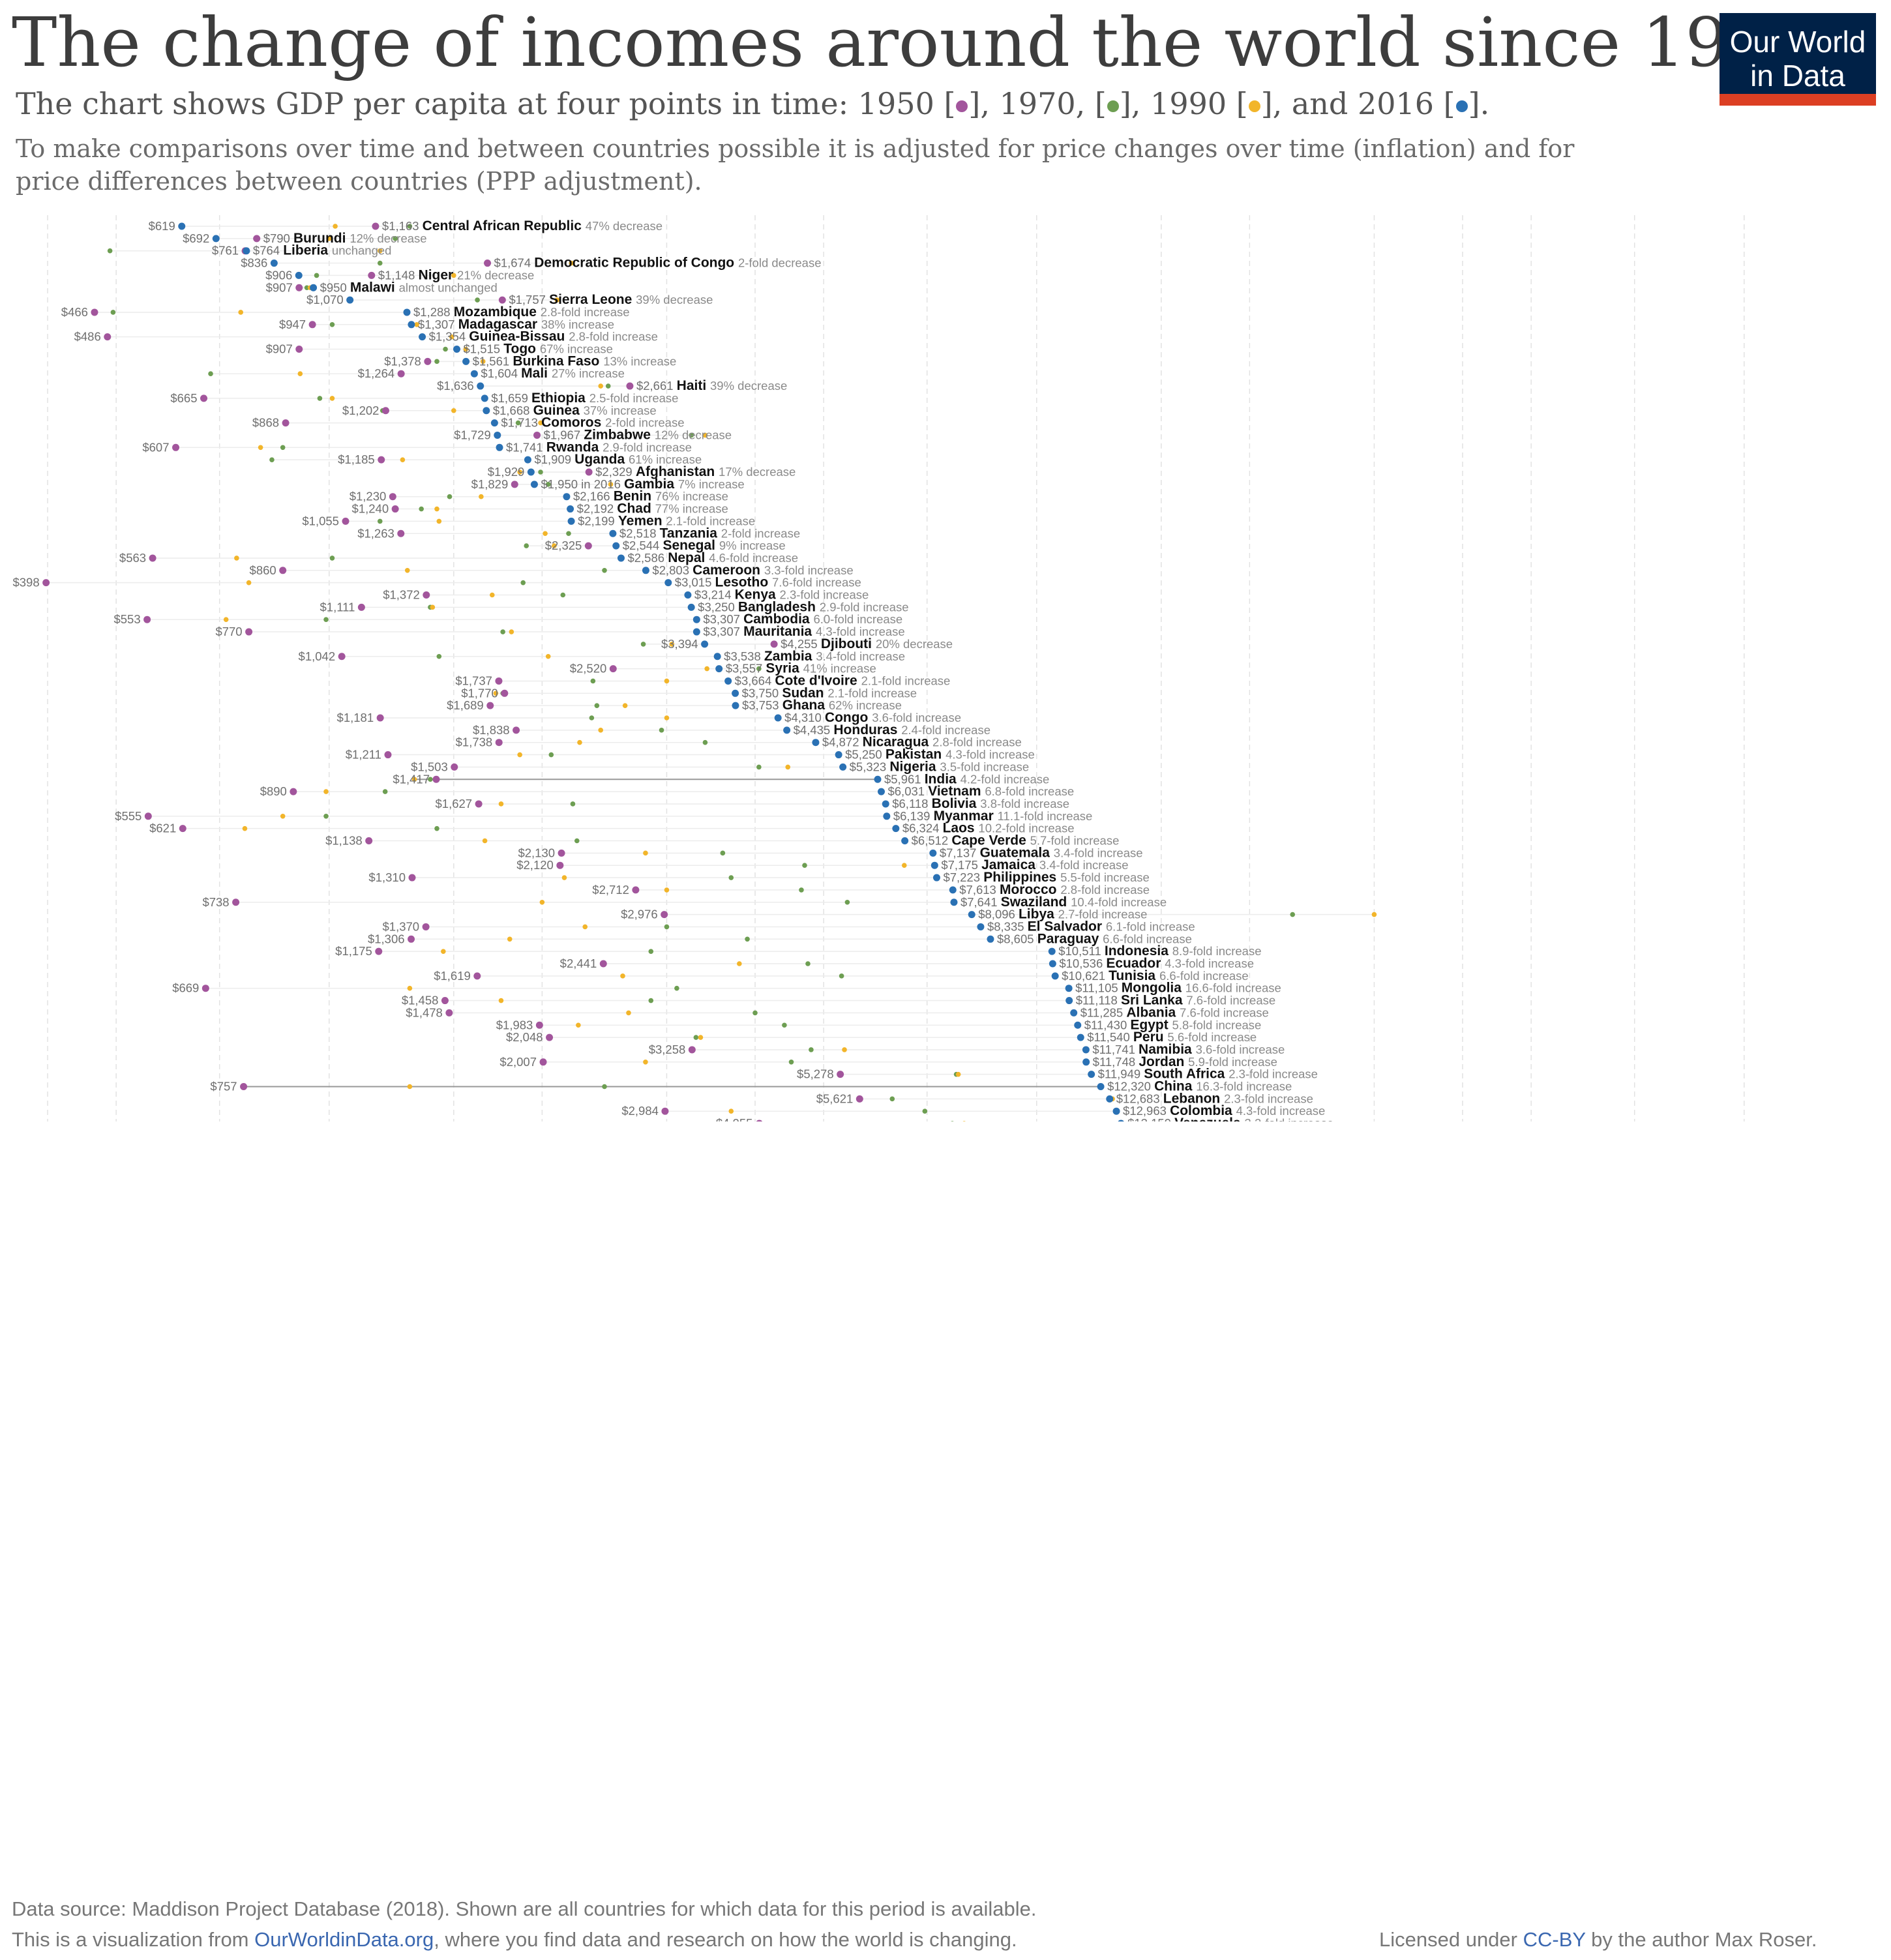 The height and width of the screenshot is (1960, 1891). I want to click on change-label: 7% increase, so click(711, 484).